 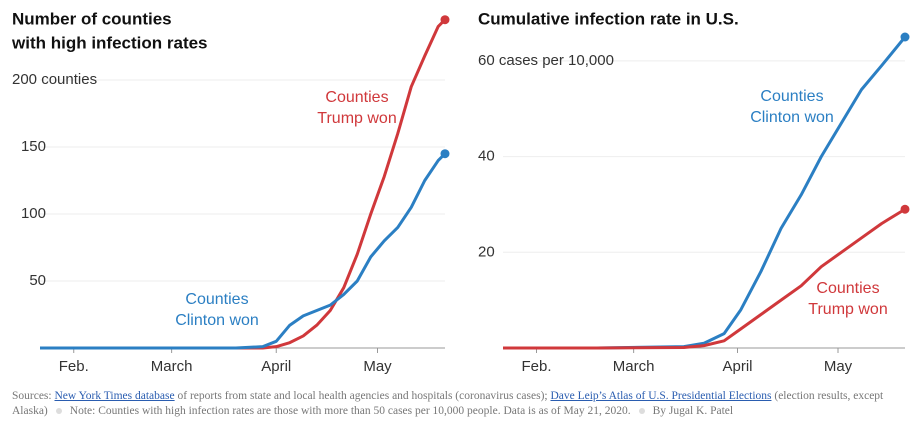 I want to click on y-tick-label: 60 cases per 10,000, so click(x=546, y=60).